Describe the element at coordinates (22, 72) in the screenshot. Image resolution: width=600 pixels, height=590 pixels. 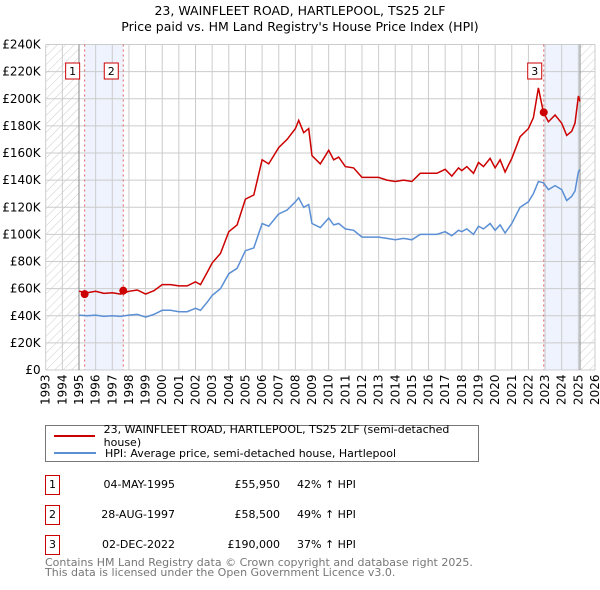
I see `y-tick-label: £220K` at that location.